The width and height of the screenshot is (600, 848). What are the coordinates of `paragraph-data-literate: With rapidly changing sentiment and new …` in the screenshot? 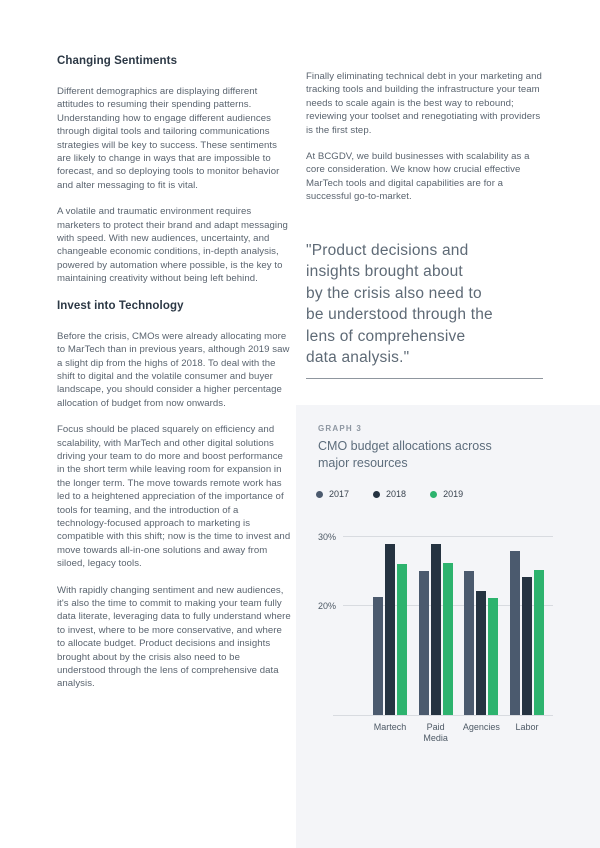 It's located at (174, 637).